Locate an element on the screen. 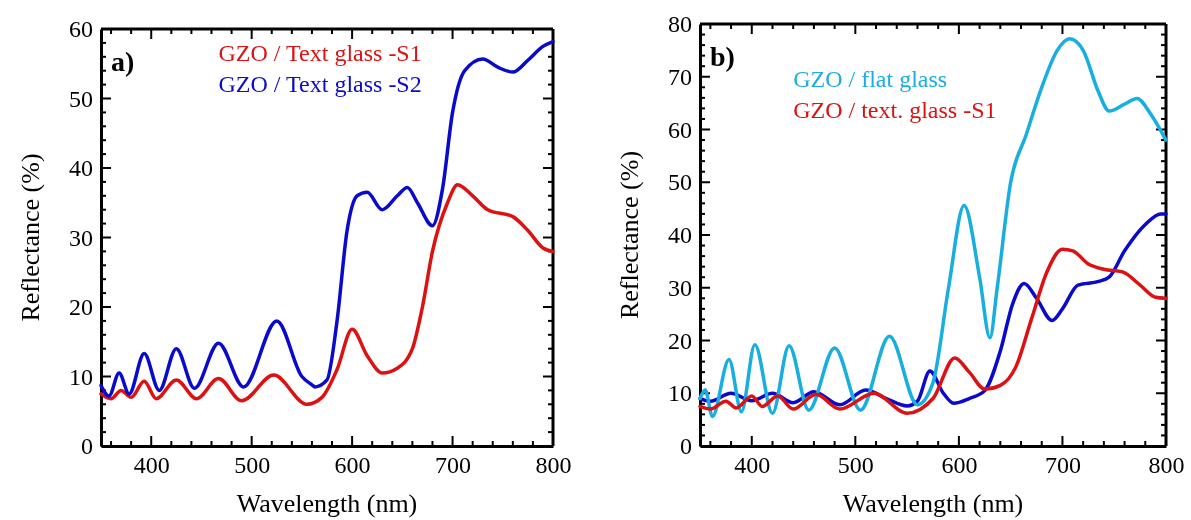 The width and height of the screenshot is (1191, 520). line-series is located at coordinates (933, 331).